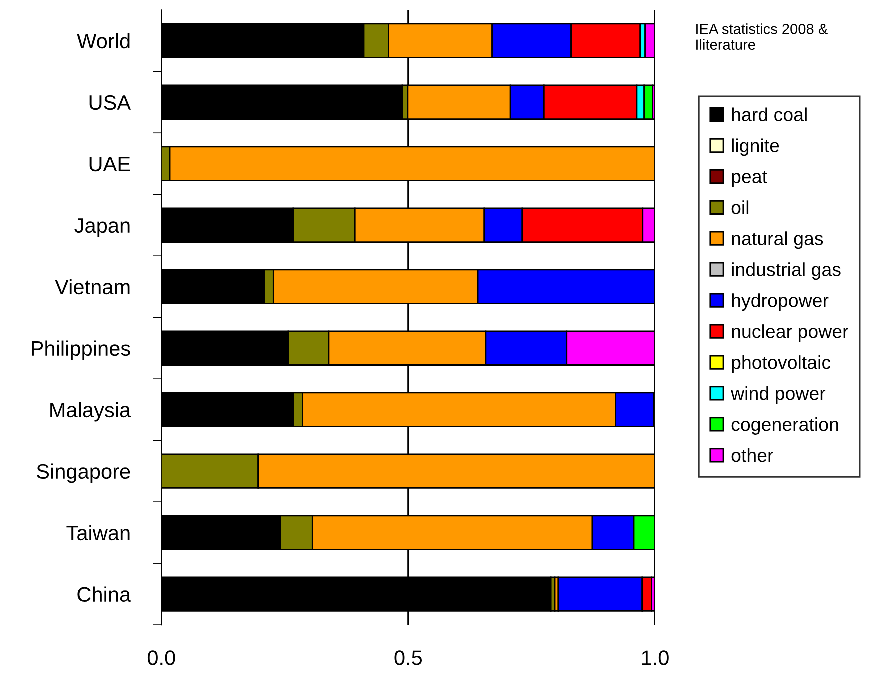 The width and height of the screenshot is (869, 675). Describe the element at coordinates (750, 179) in the screenshot. I see `legend-label: peat` at that location.